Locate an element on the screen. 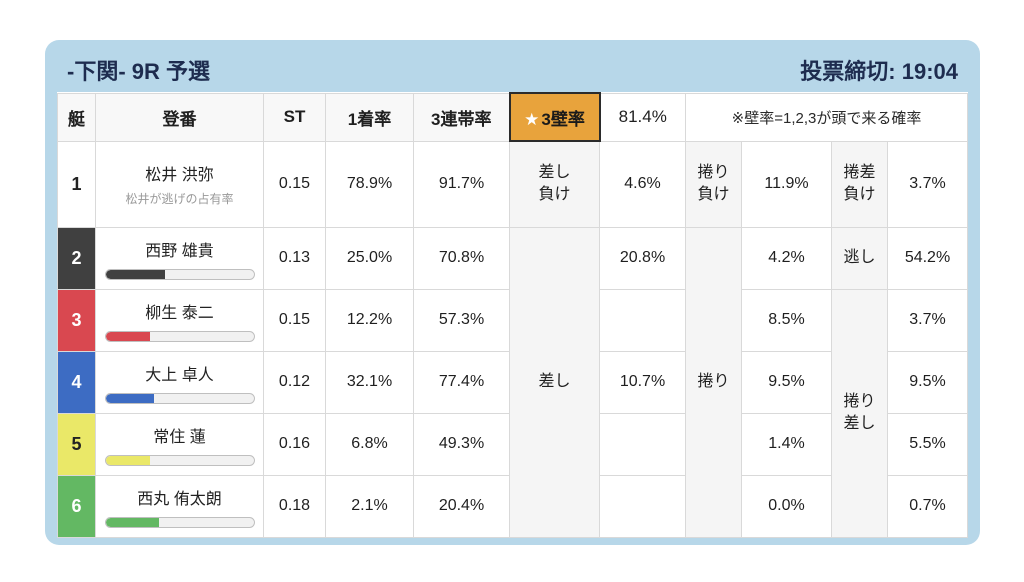 The width and height of the screenshot is (1024, 582). wall-rate-note: ※壁率=1,2,3が頭で来る確率 is located at coordinates (826, 117).